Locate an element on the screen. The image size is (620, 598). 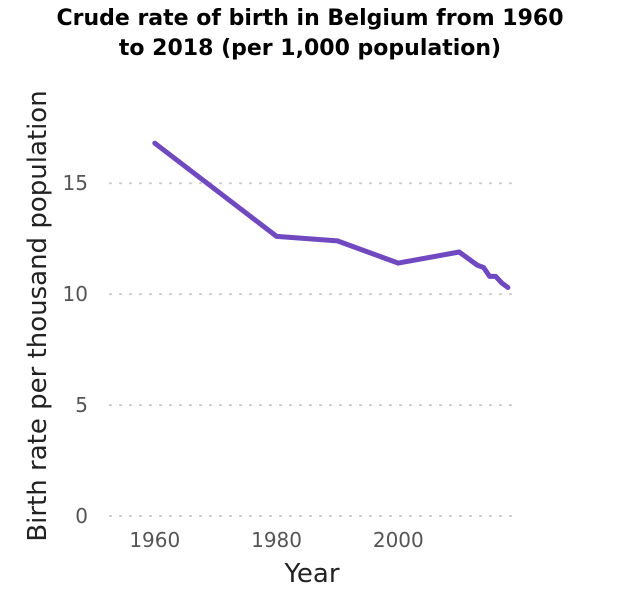
y-axis-label: Birth rate per thousand population is located at coordinates (38, 315).